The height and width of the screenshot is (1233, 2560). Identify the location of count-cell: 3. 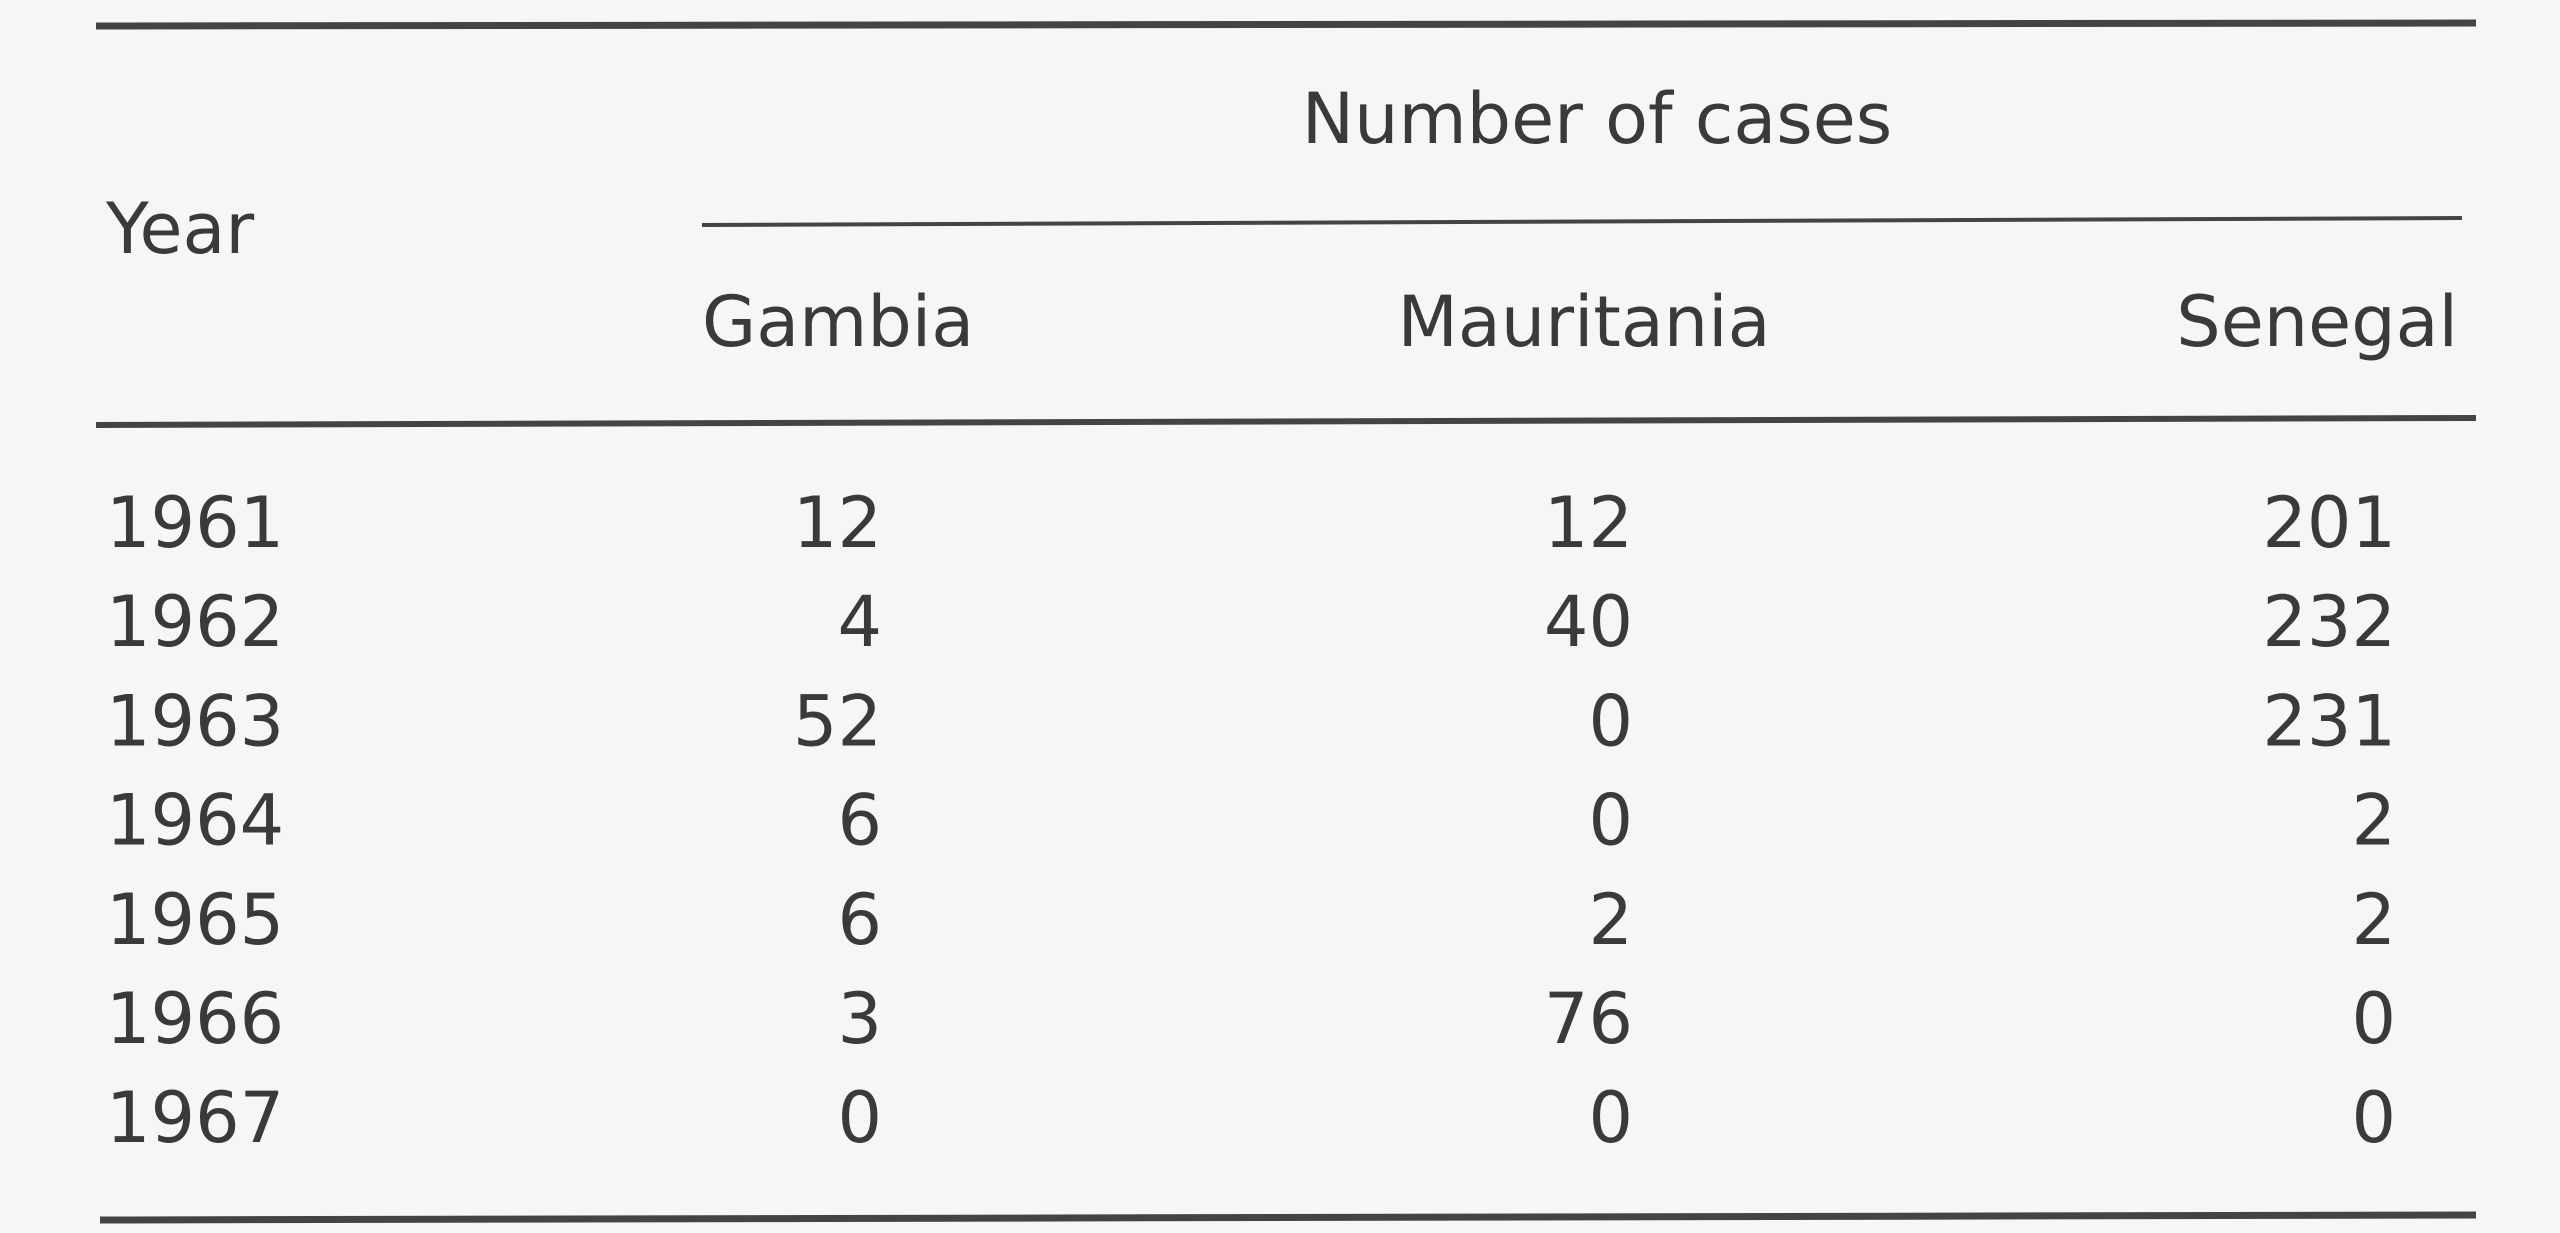
(859, 1019).